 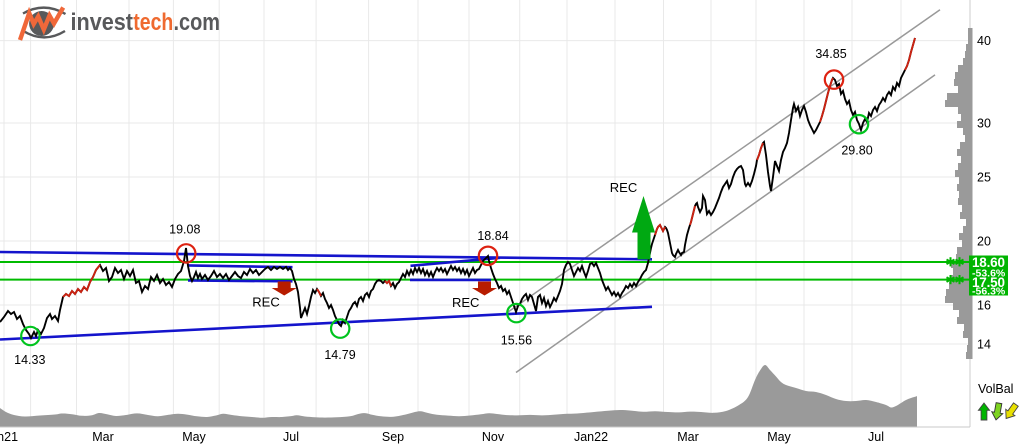 I want to click on svg-text: 19.08, so click(x=184, y=230).